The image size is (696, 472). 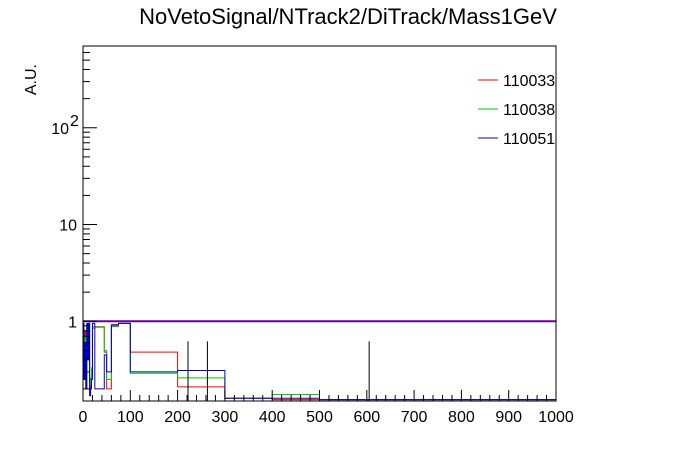 What do you see at coordinates (529, 110) in the screenshot?
I see `legend-label-110038: 110038` at bounding box center [529, 110].